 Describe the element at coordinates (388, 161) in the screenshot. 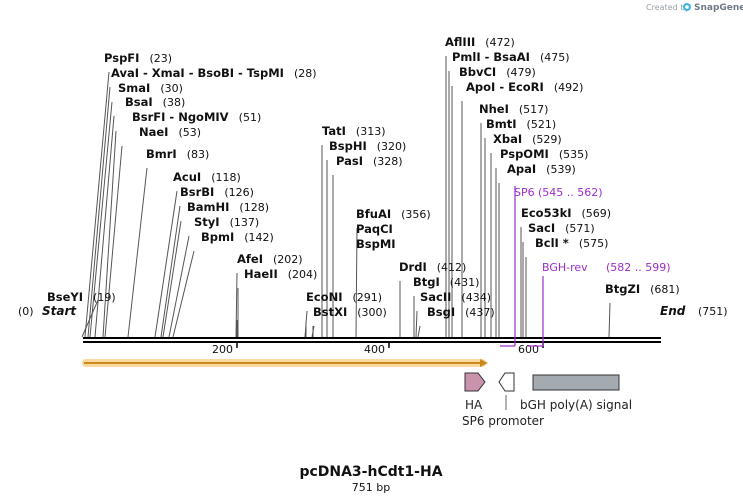

I see `site-19-pos: (328)` at that location.